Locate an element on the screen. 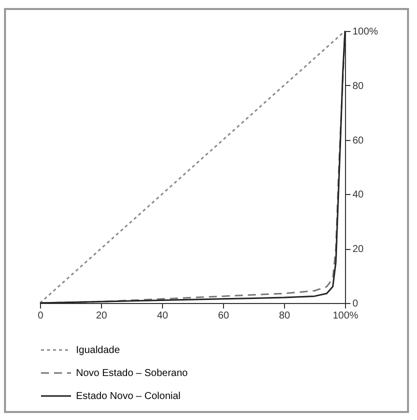 The width and height of the screenshot is (417, 420). x-tick-label: 0 is located at coordinates (41, 316).